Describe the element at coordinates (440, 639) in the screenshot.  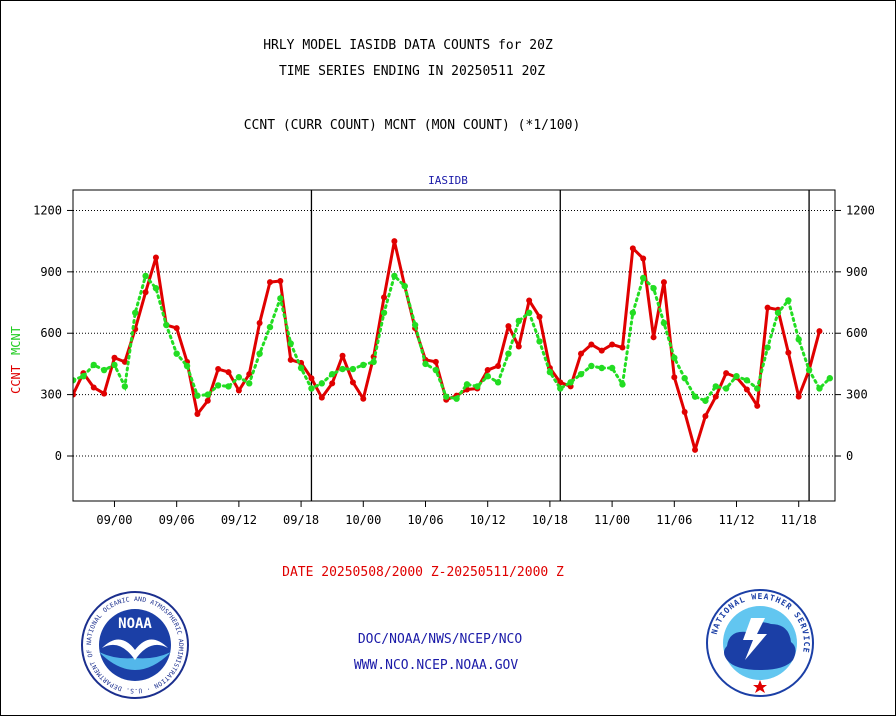
I see `org-path-label: DOC/NOAA/NWS/NCEP/NCO` at that location.